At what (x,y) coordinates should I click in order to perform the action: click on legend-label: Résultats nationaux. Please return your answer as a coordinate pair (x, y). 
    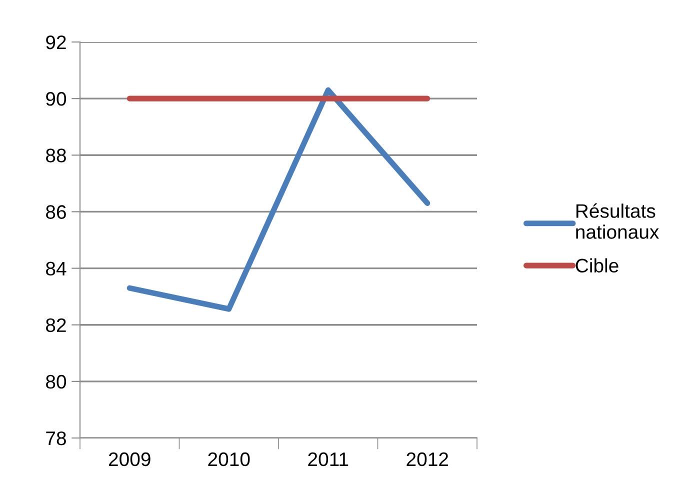
    Looking at the image, I should click on (617, 221).